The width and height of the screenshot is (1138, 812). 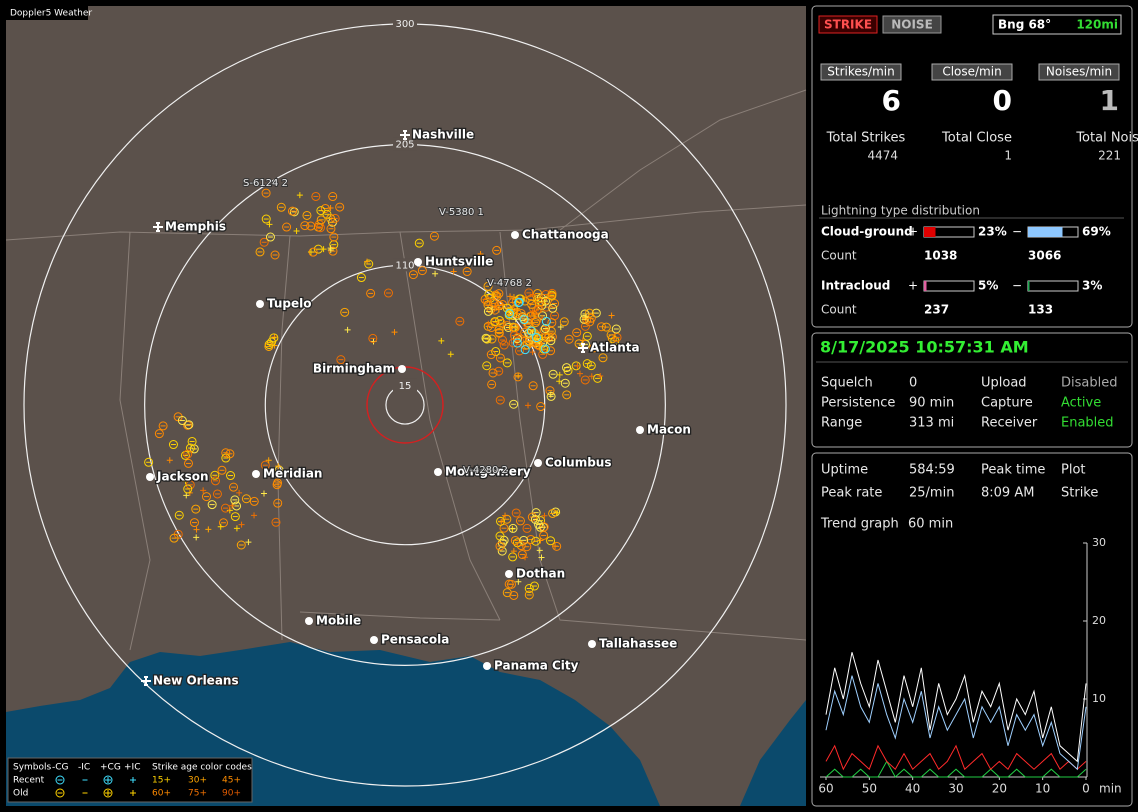 I want to click on legend-type: +CG, so click(x=110, y=768).